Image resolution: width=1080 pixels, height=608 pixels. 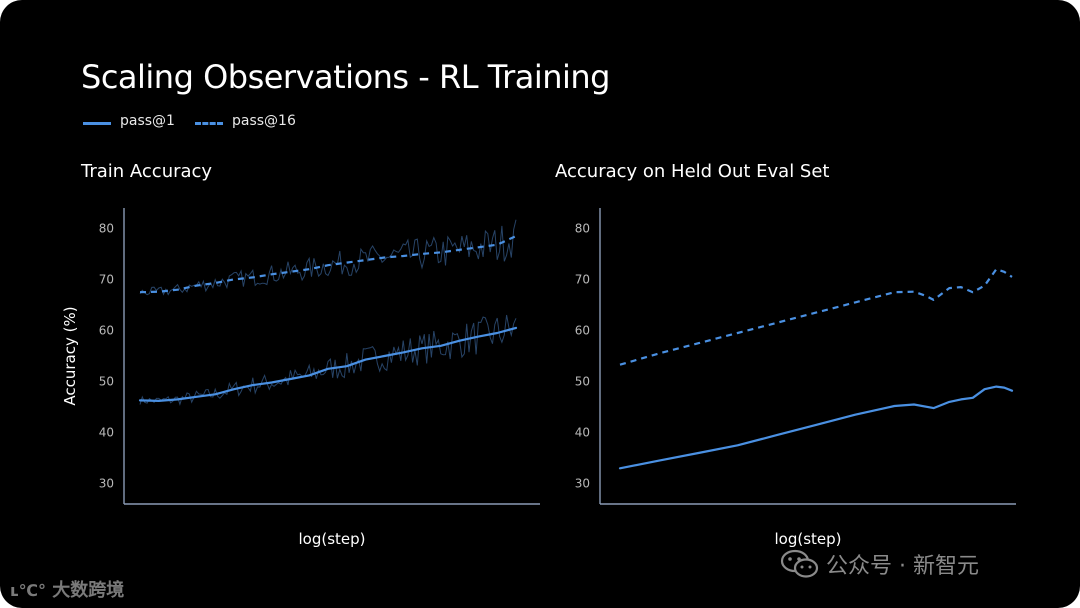 I want to click on watermark-left: ʟ℃° 大数跨境, so click(x=67, y=589).